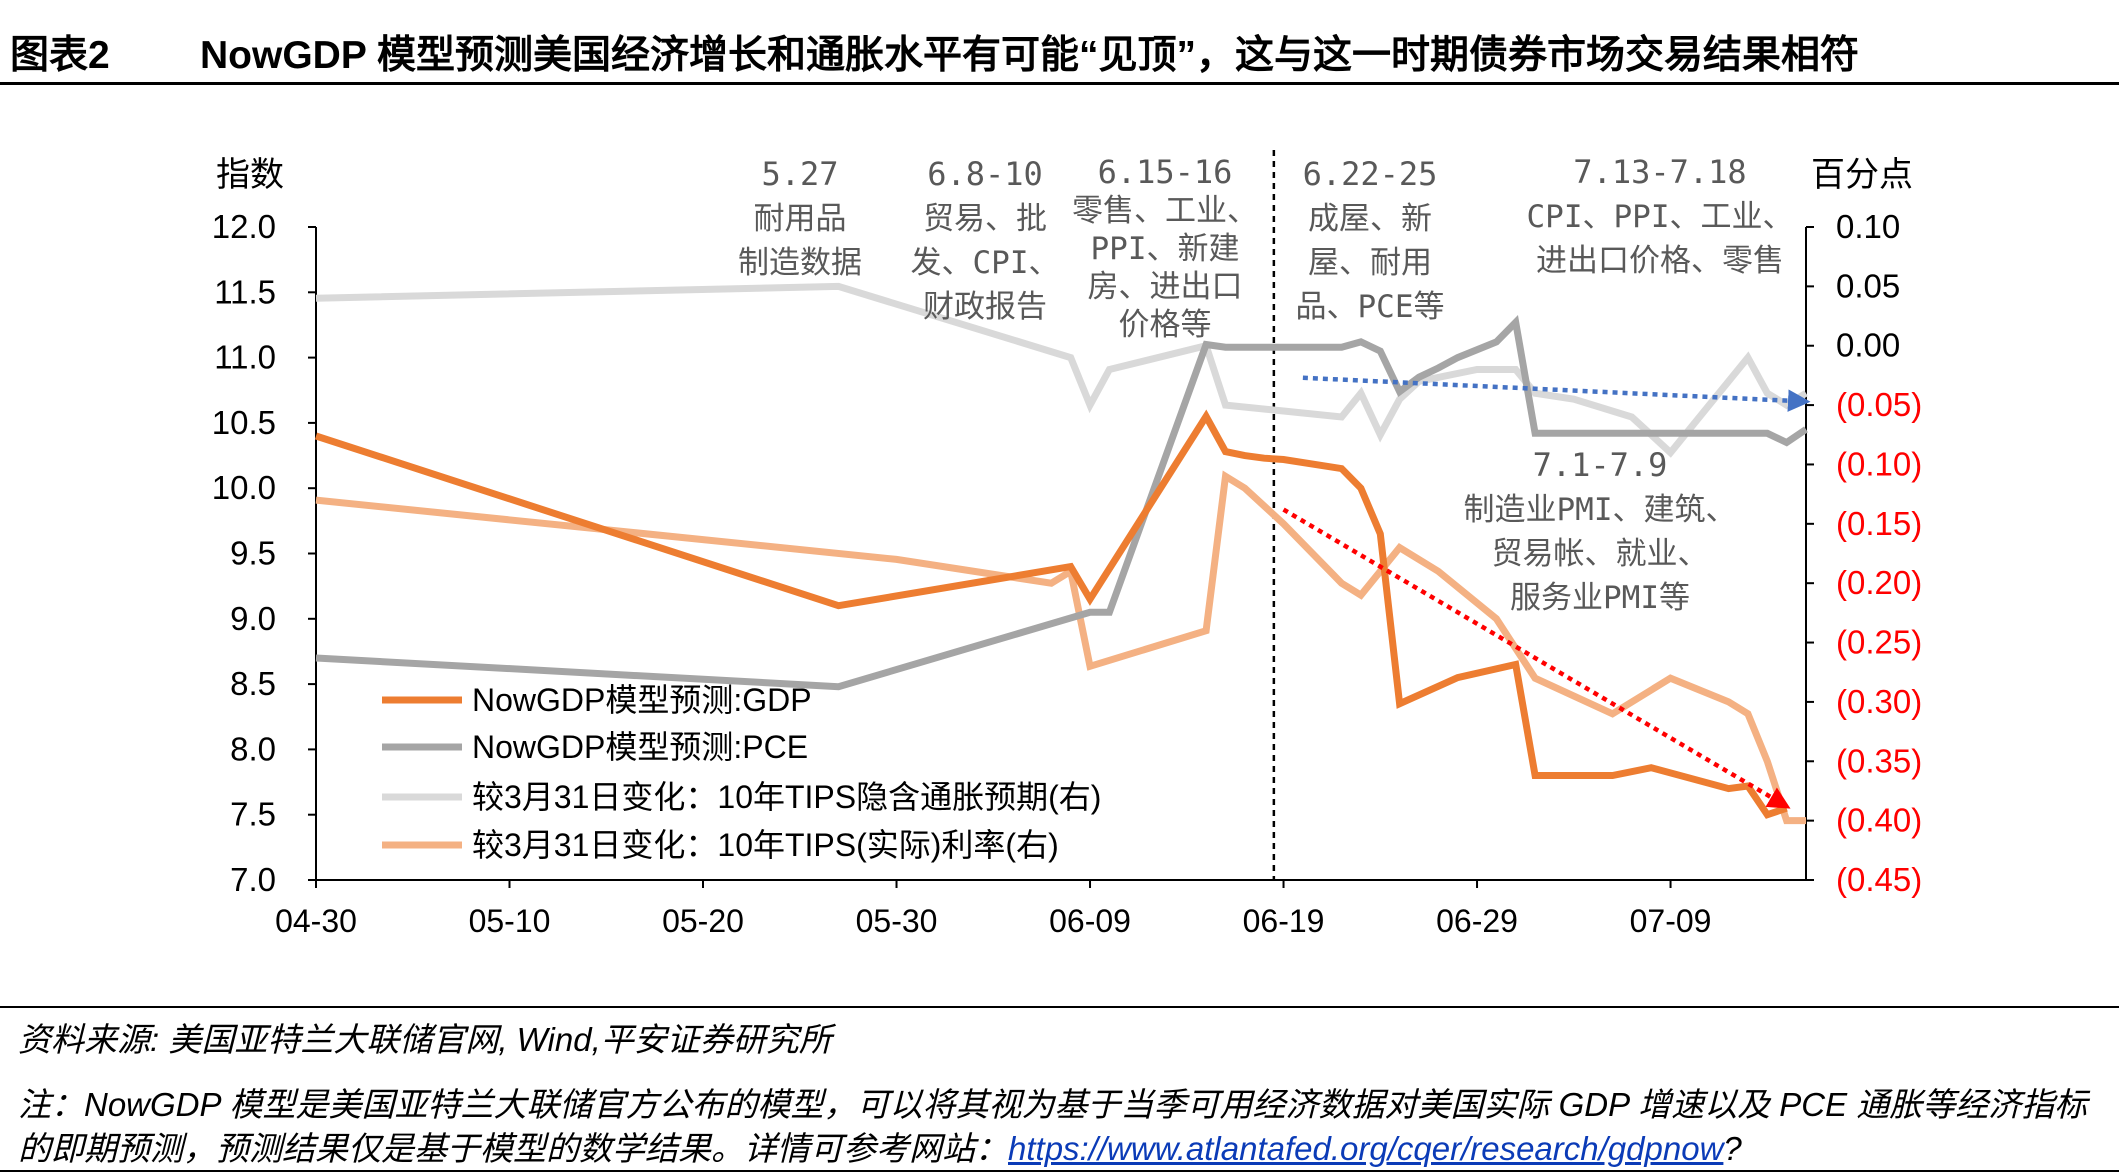 The width and height of the screenshot is (2119, 1176). I want to click on event-annotation: 零售、工业、, so click(1165, 211).